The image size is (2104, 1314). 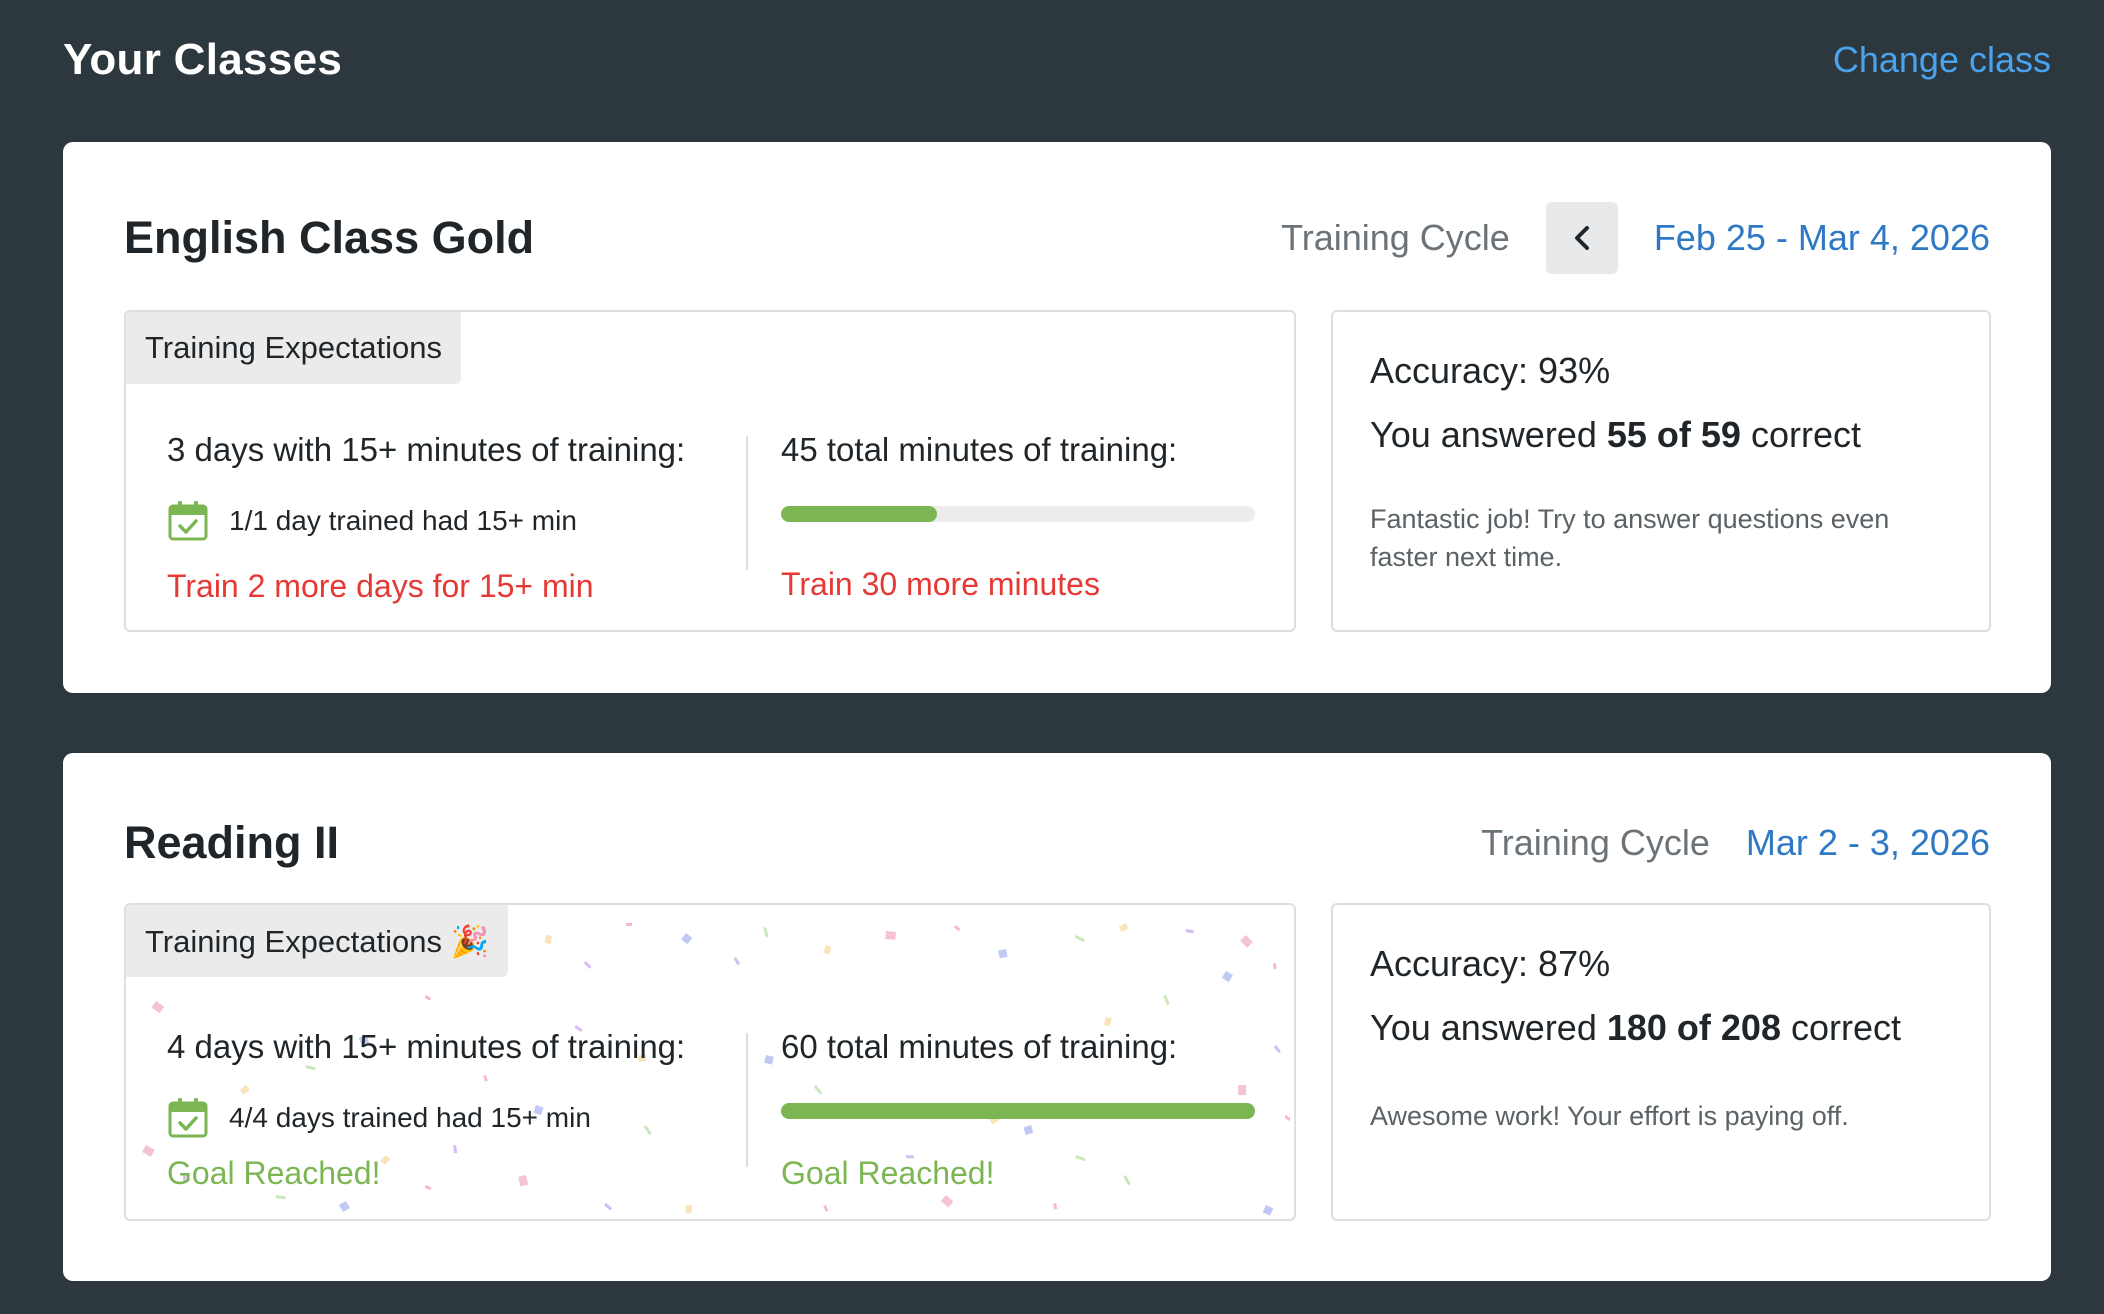 What do you see at coordinates (317, 941) in the screenshot?
I see `training-expectations-tab: Training Expectations 🎉` at bounding box center [317, 941].